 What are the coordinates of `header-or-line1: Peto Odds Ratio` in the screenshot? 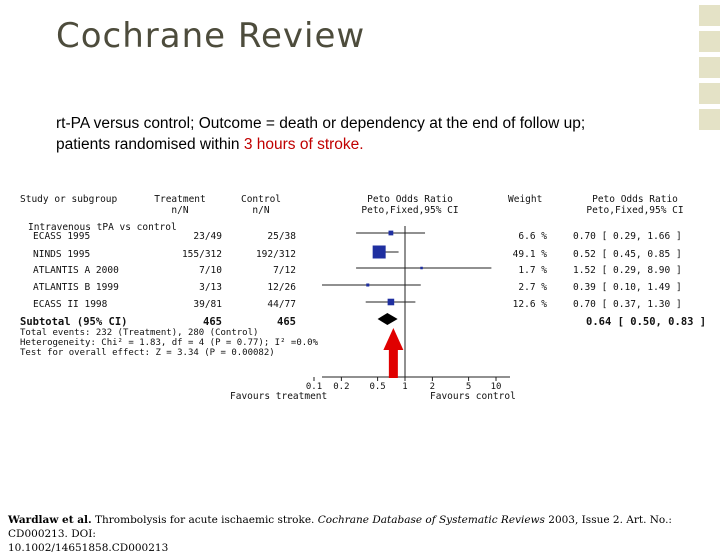 It's located at (410, 199).